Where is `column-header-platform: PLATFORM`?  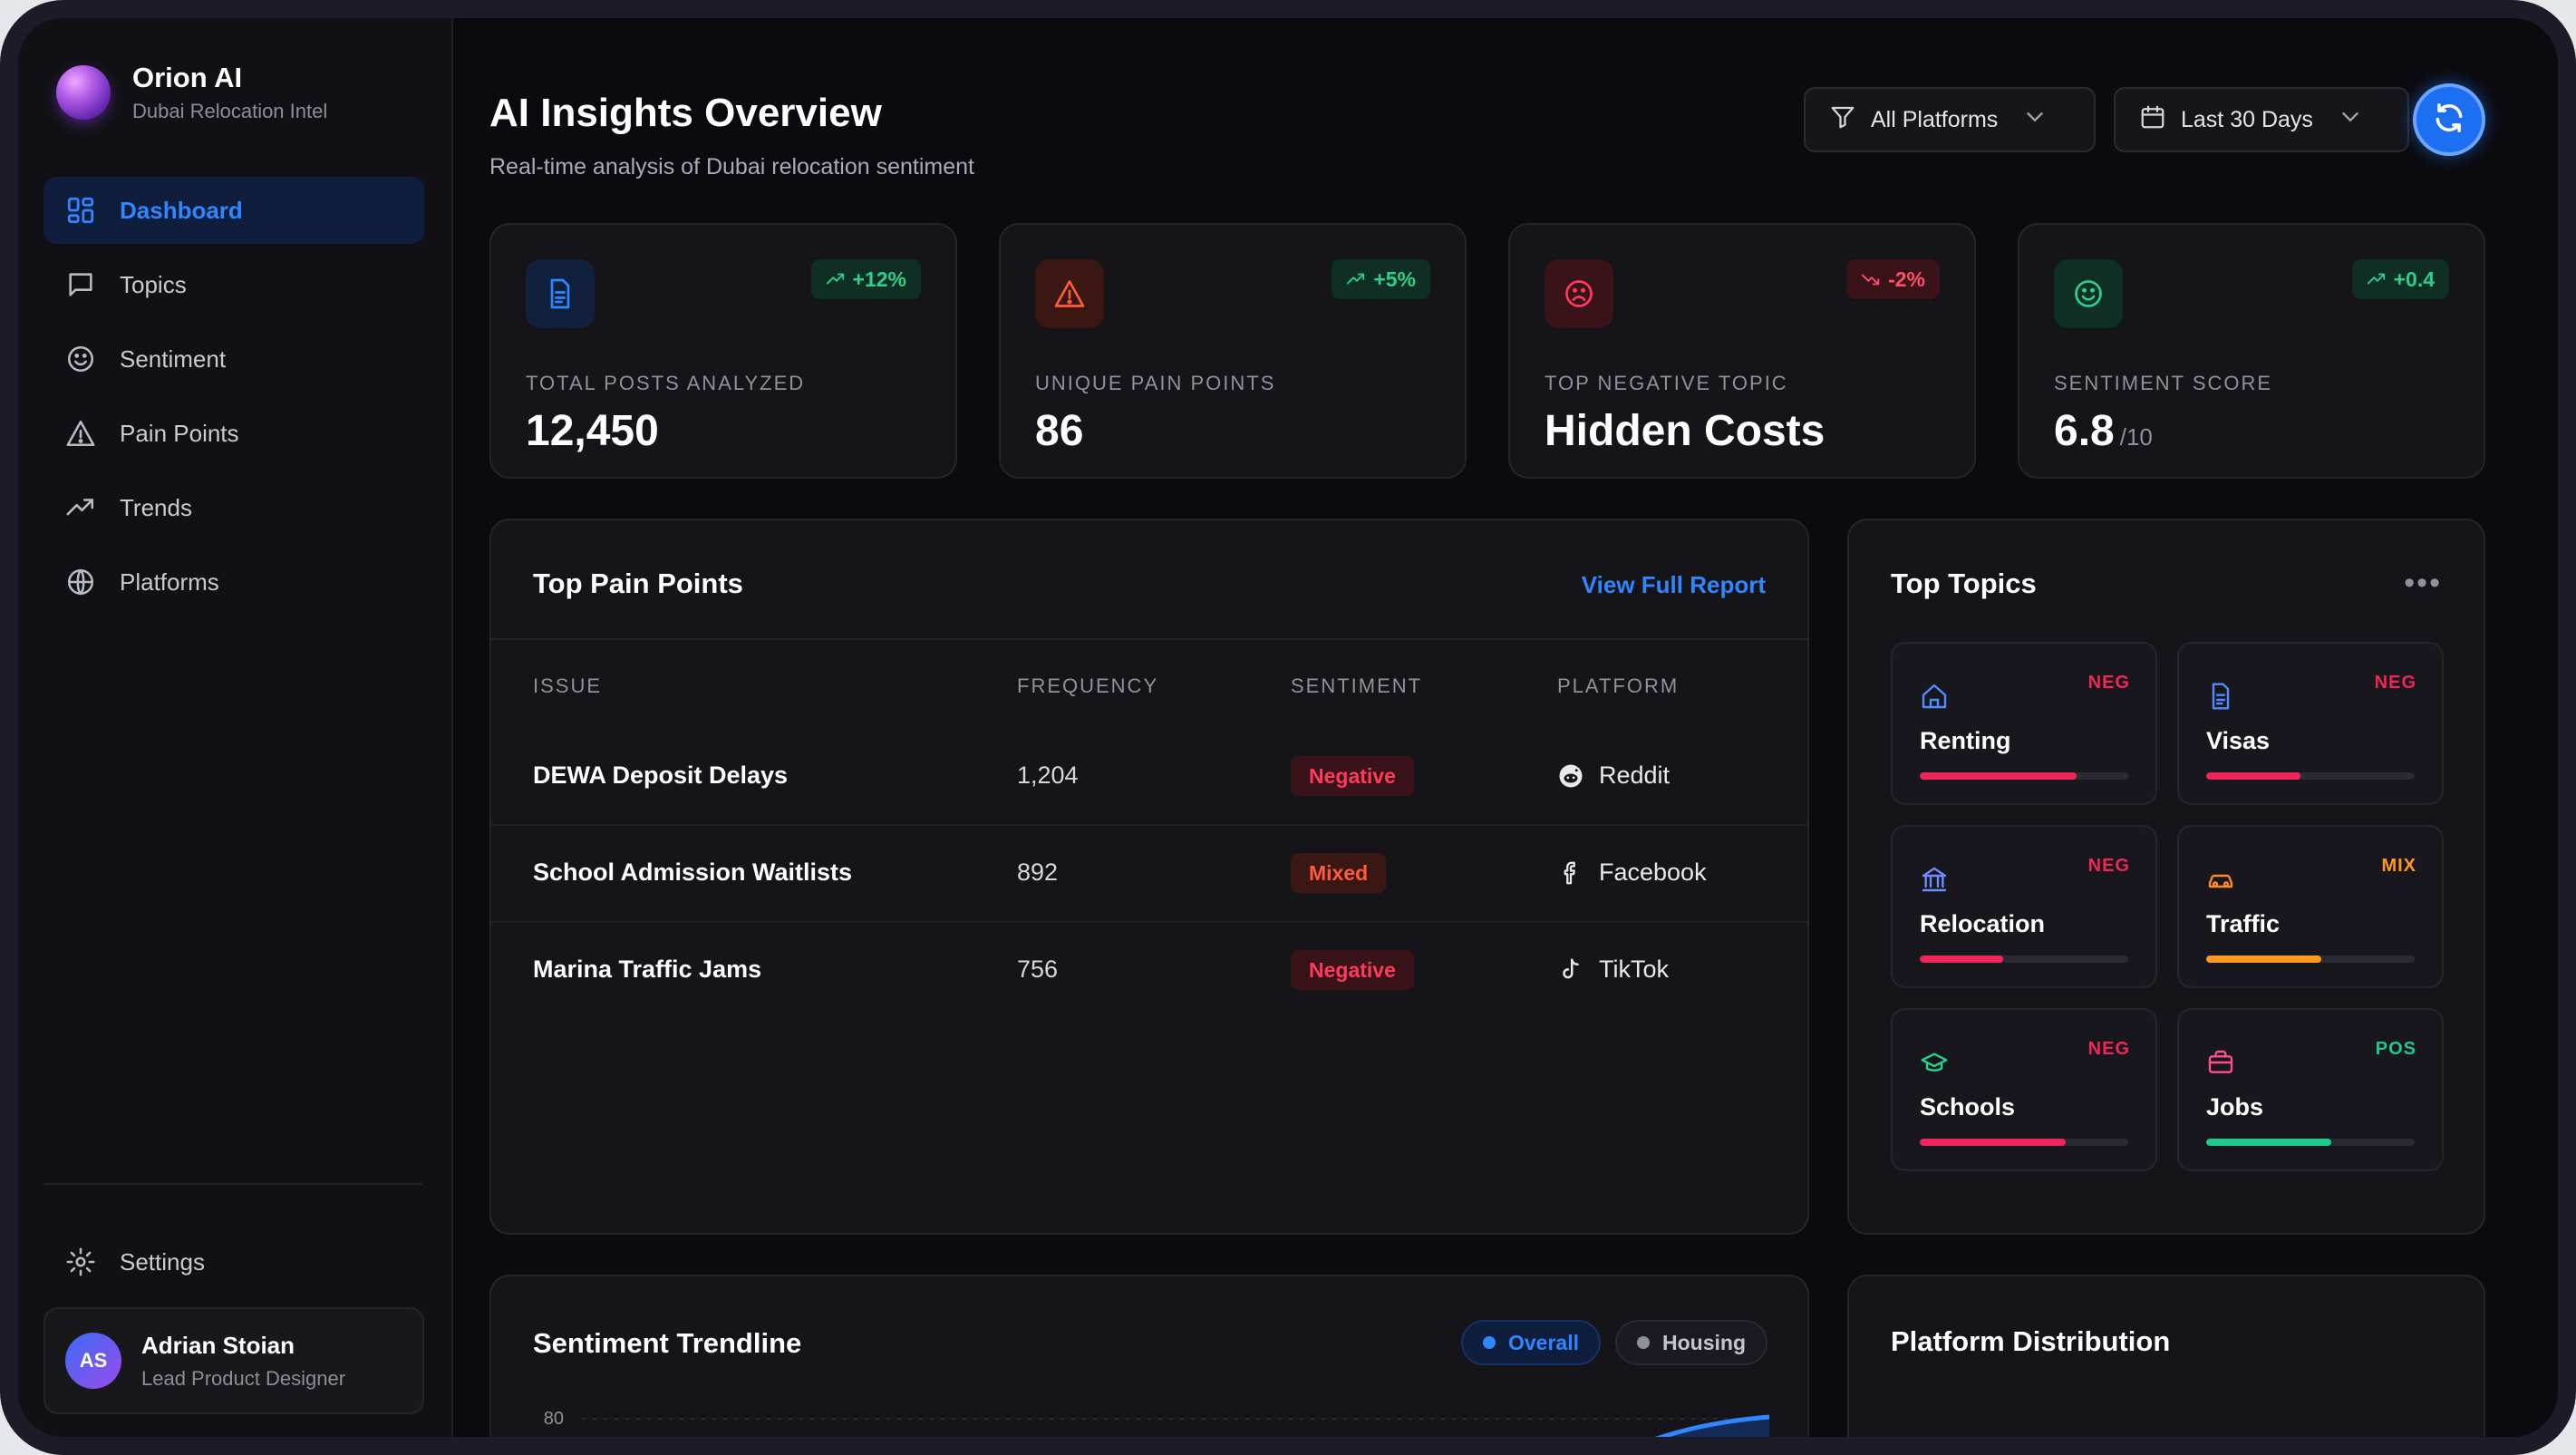 column-header-platform: PLATFORM is located at coordinates (1618, 685).